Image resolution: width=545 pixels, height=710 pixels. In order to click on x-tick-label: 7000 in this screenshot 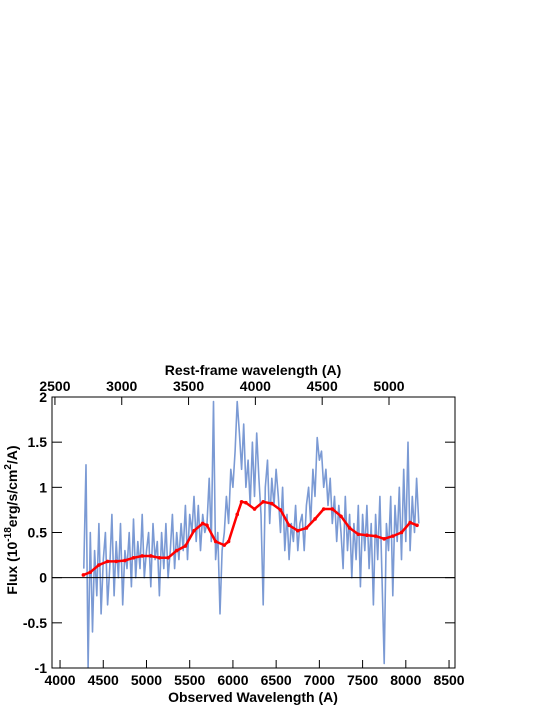, I will do `click(319, 680)`.